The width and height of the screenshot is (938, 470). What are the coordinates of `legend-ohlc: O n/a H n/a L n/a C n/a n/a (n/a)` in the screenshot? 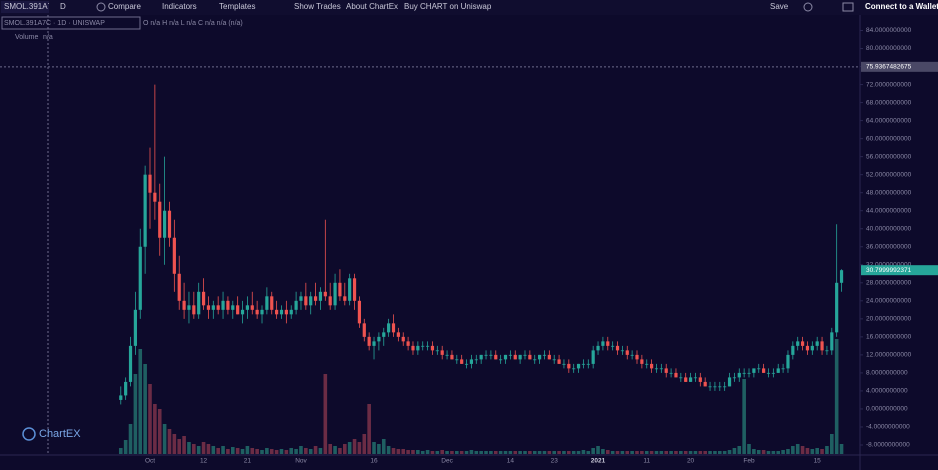 It's located at (193, 23).